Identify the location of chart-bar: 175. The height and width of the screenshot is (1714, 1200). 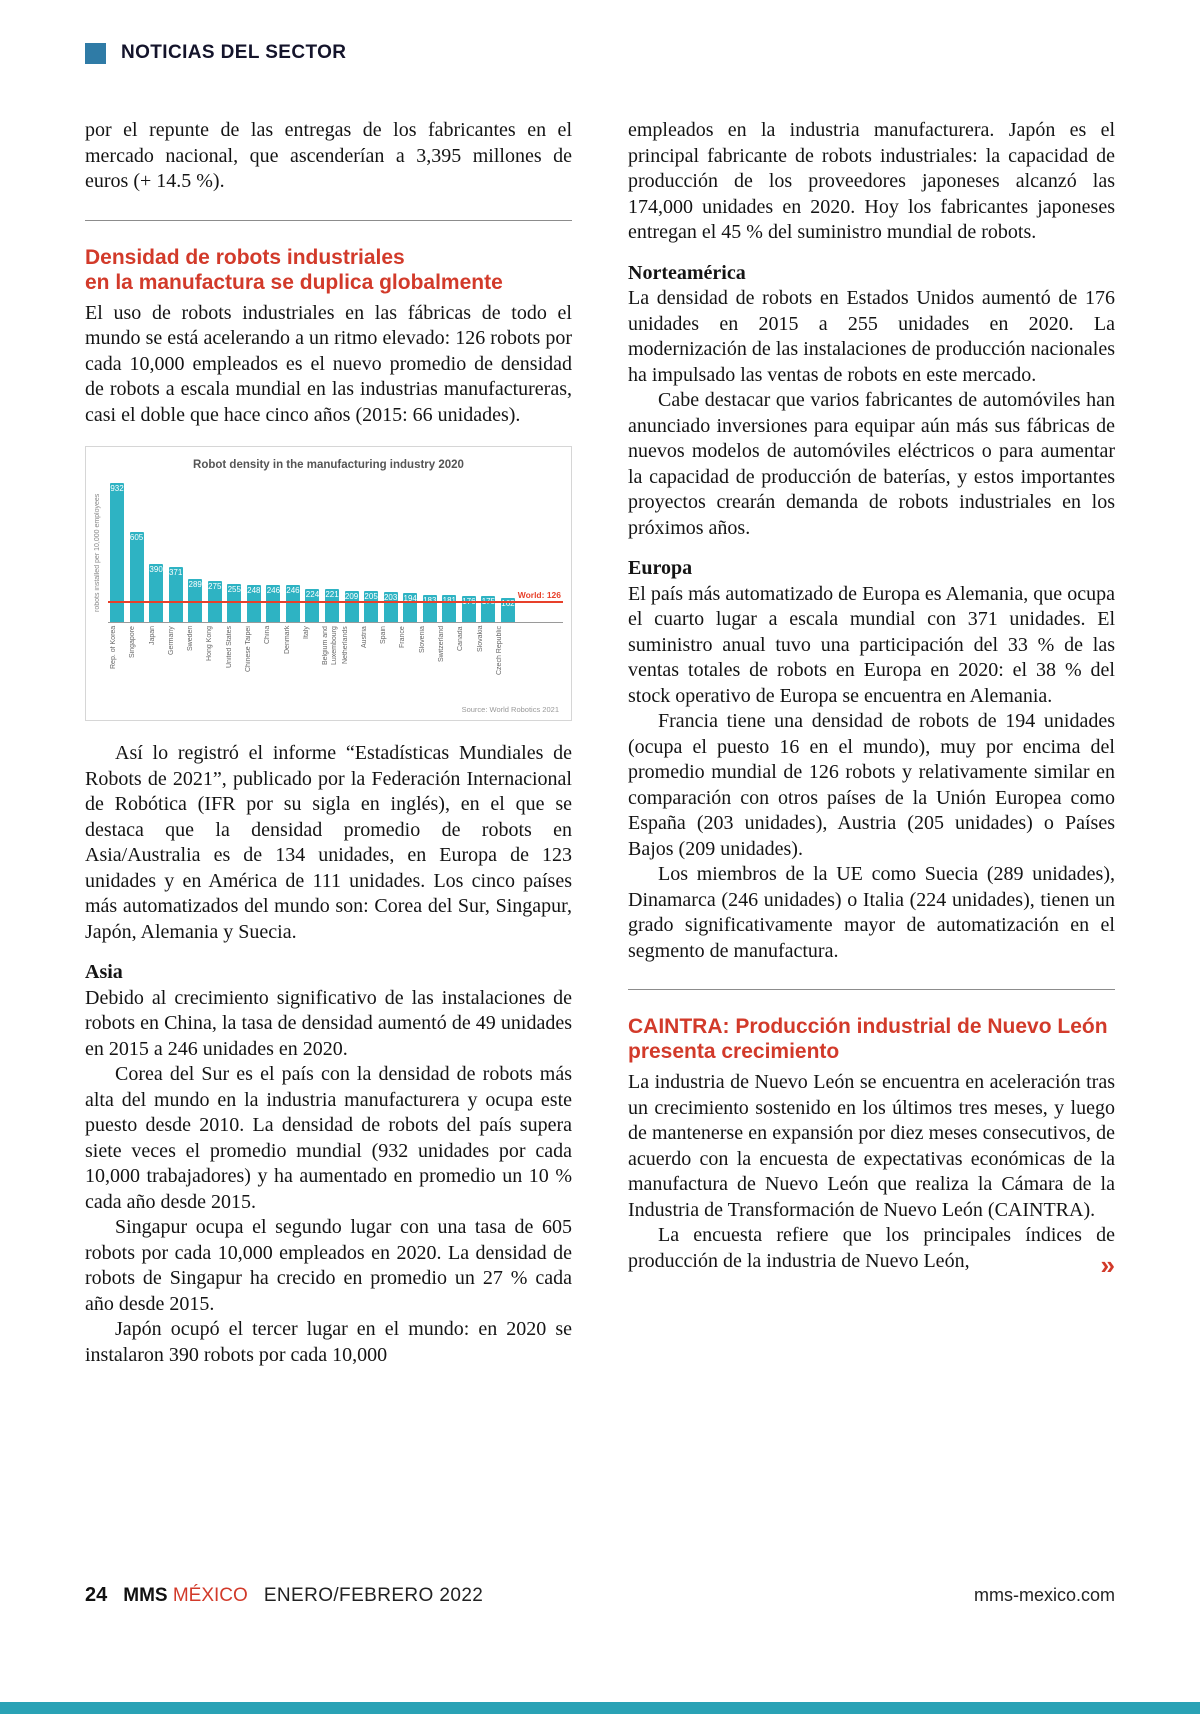
(488, 609).